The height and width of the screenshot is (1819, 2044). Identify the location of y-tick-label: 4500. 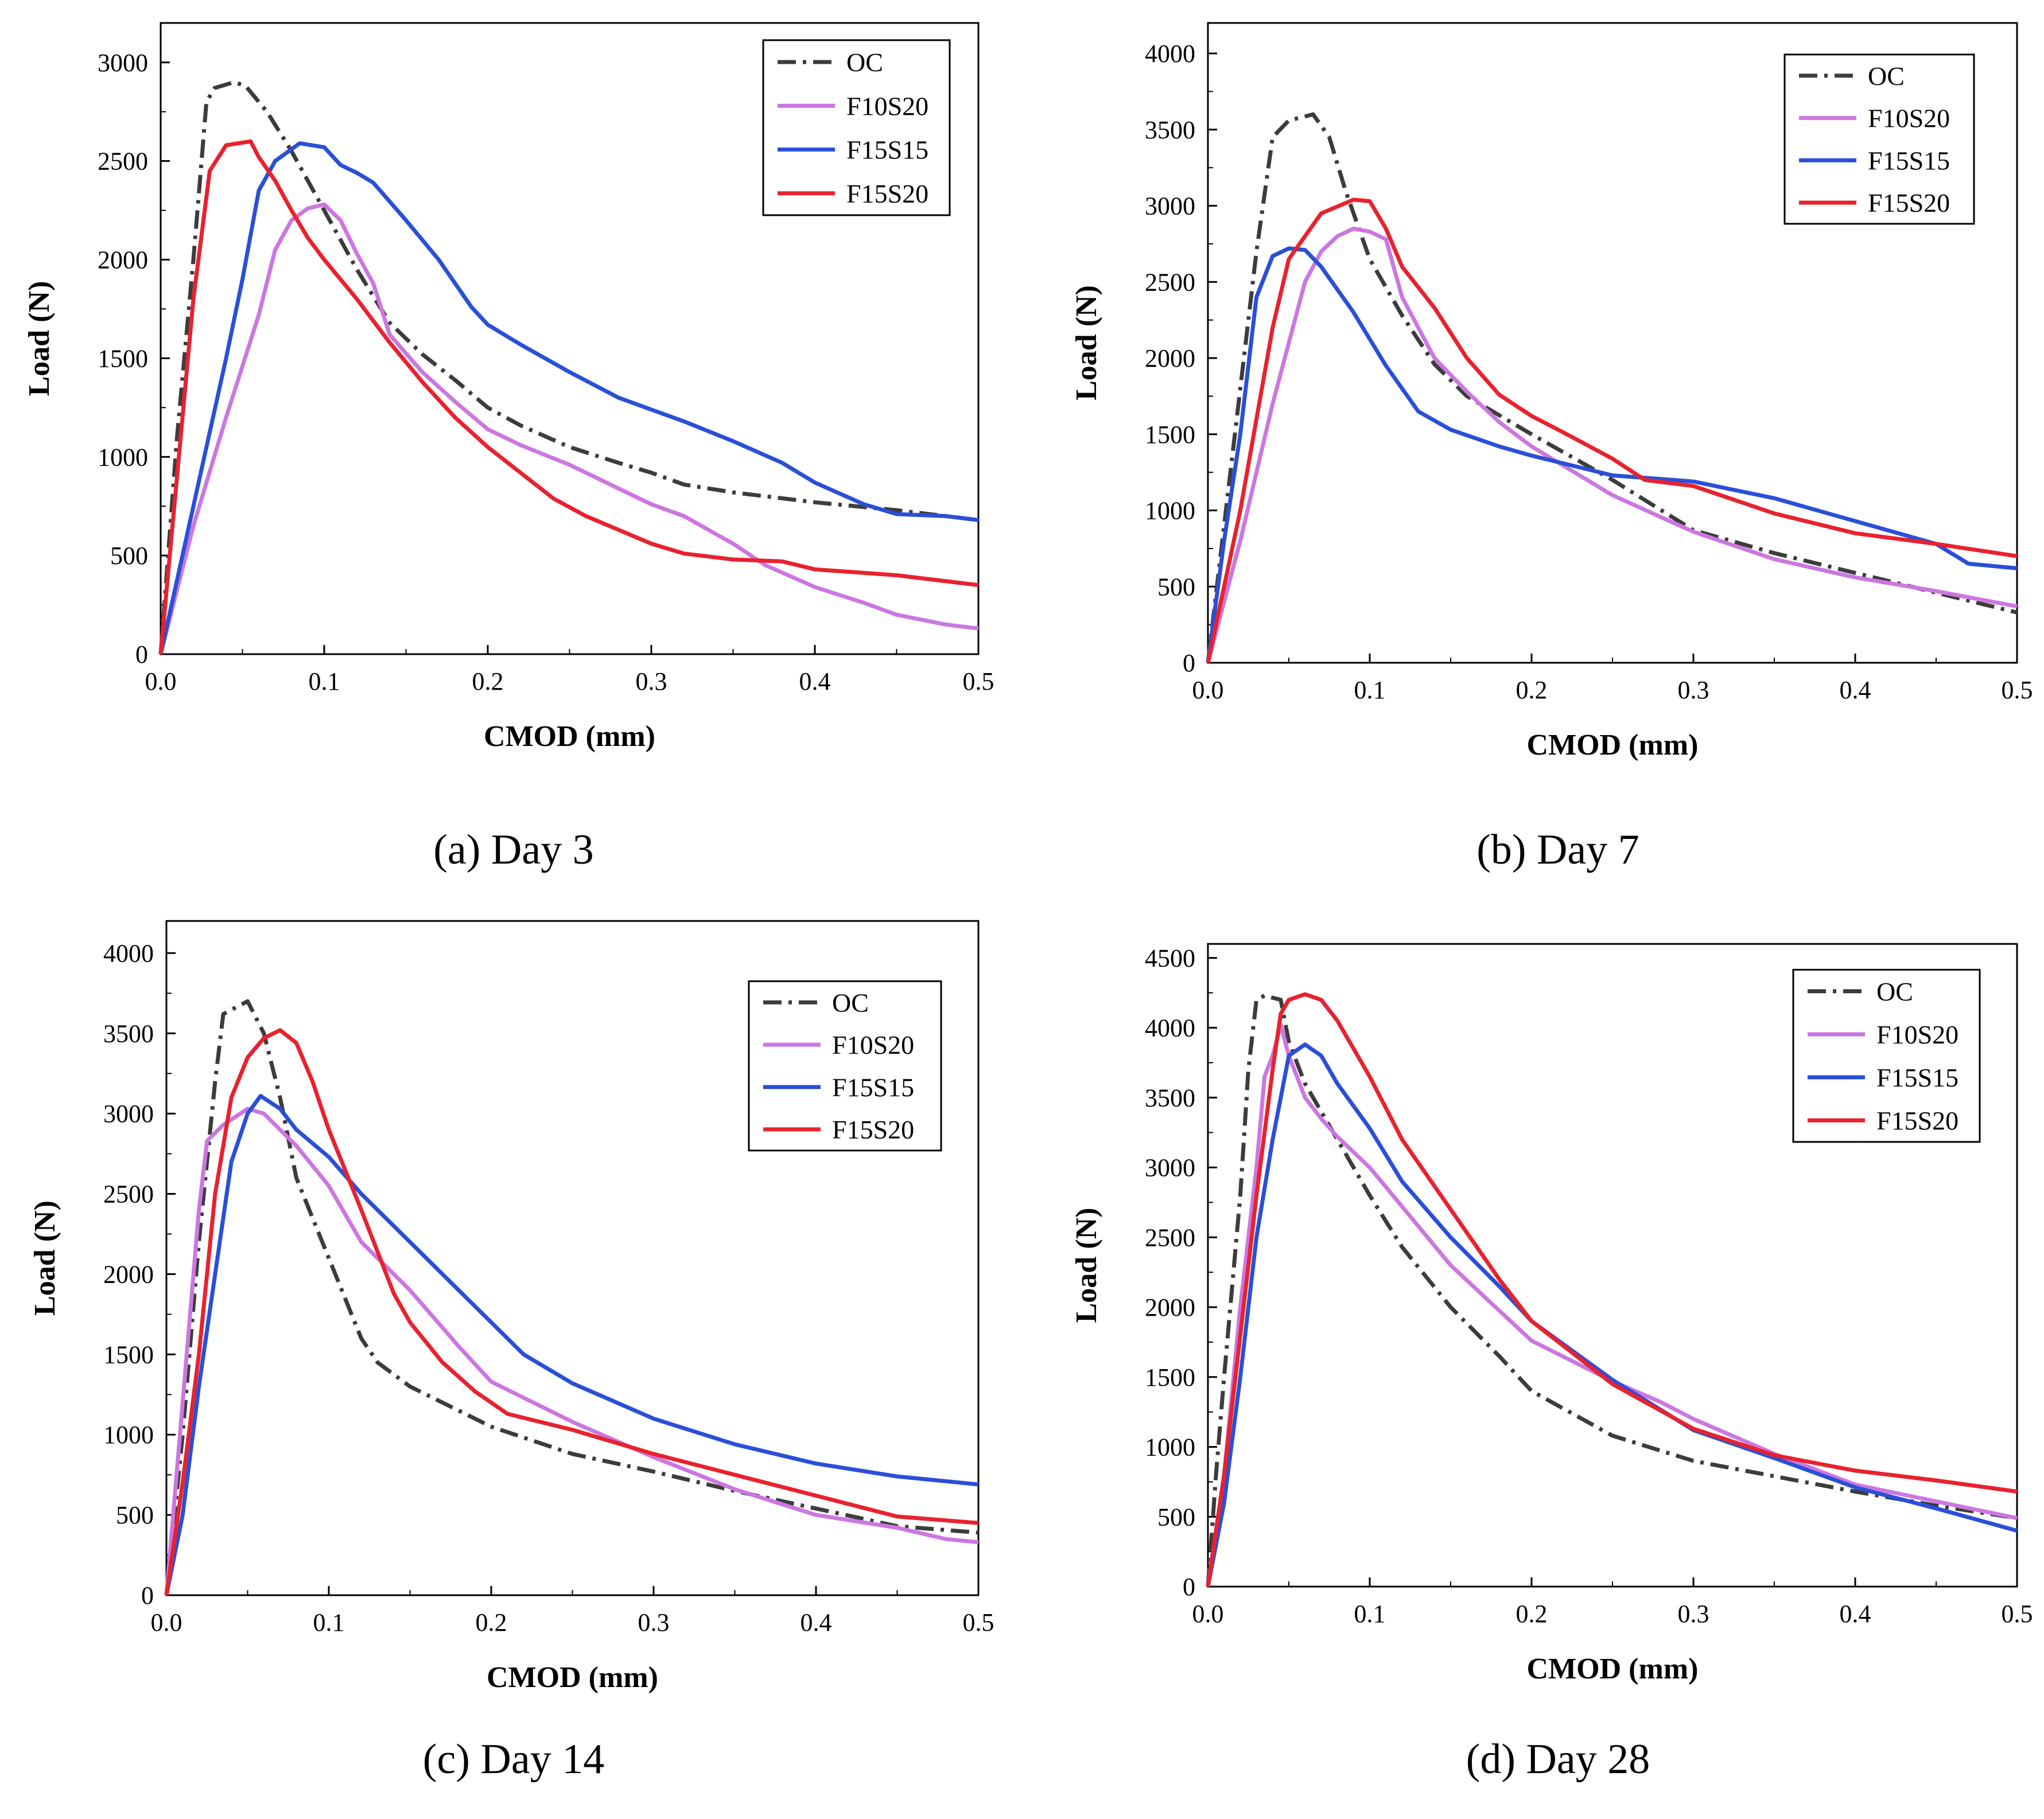
(1170, 958).